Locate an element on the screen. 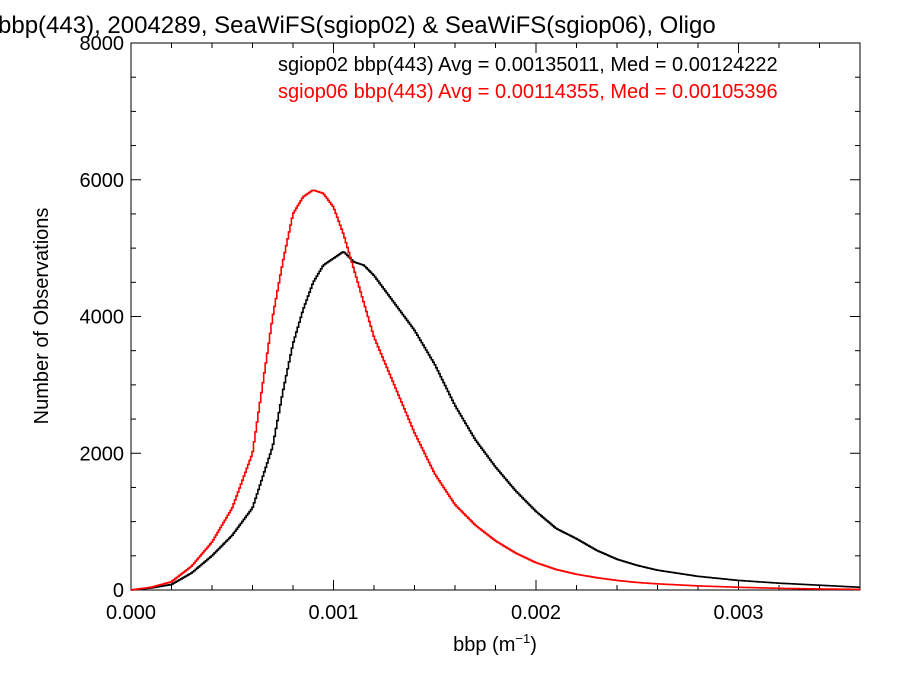  y-tick-label: 4000 is located at coordinates (102, 318).